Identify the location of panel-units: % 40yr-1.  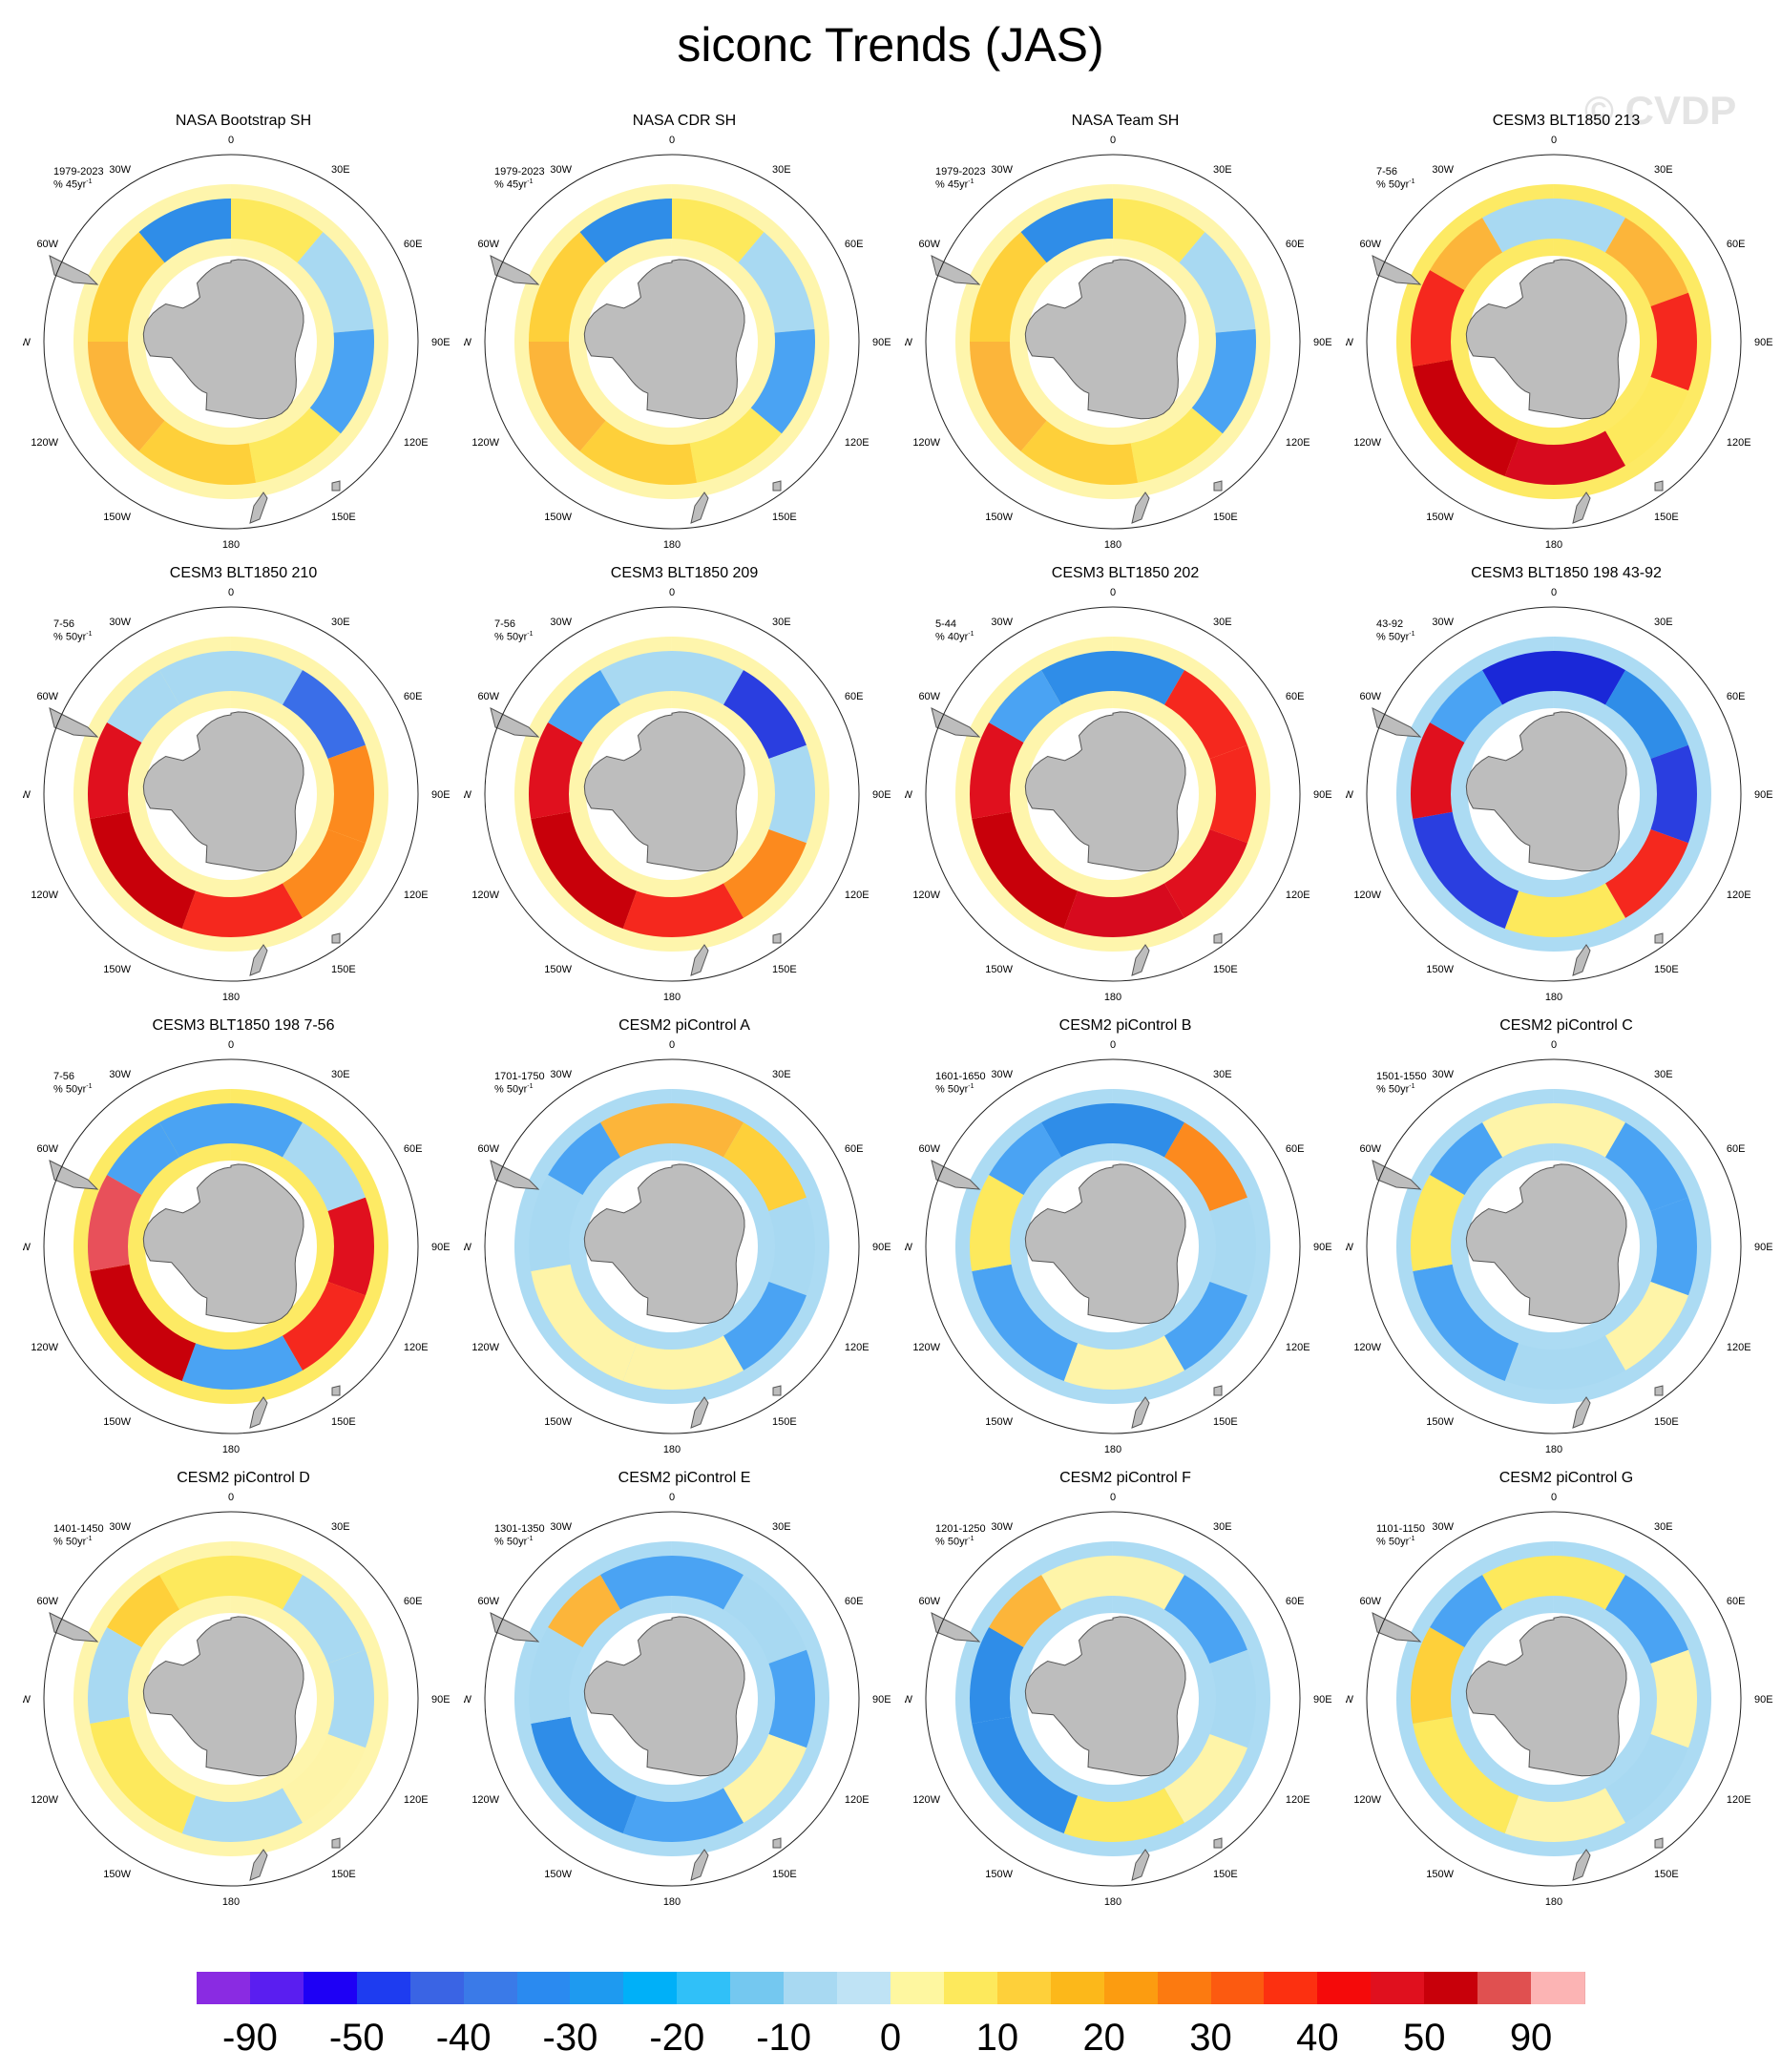
(954, 637).